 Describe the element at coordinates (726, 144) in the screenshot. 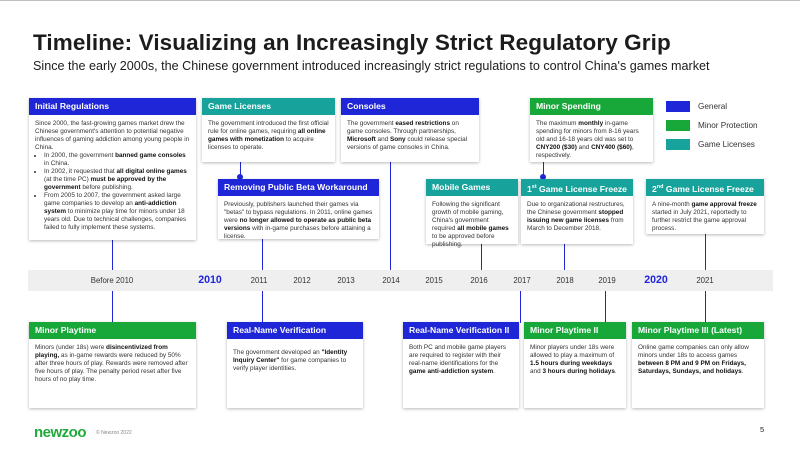

I see `legend-label-game-licenses: Game Licenses` at that location.